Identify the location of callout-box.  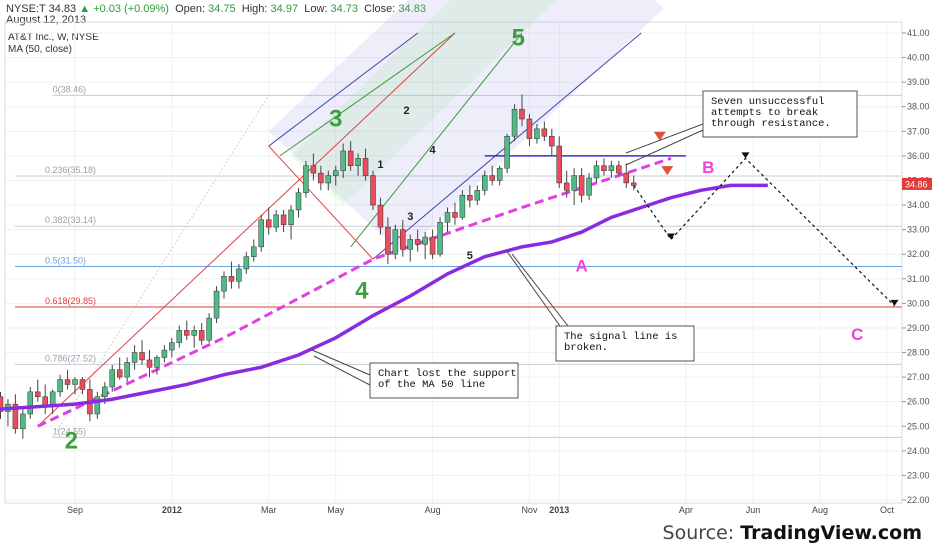
(444, 380).